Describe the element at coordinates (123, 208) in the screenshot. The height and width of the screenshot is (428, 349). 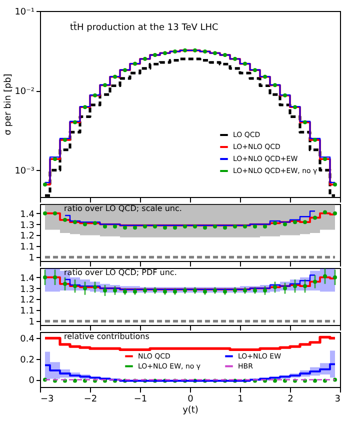
I see `chart-title: ratio over LO QCD; scale unc.` at that location.